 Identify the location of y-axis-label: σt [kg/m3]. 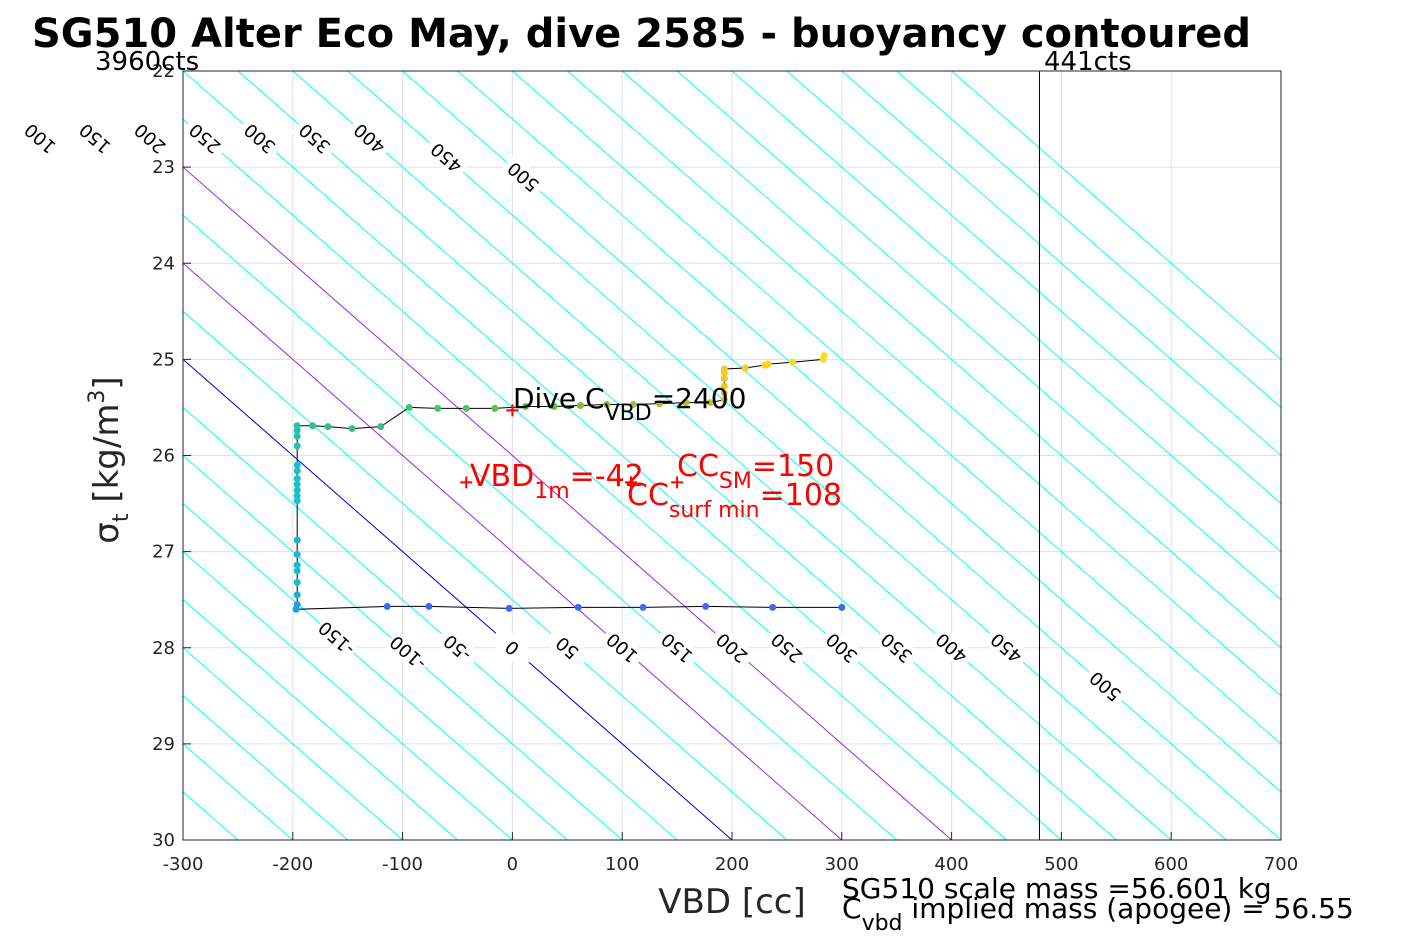
(109, 459).